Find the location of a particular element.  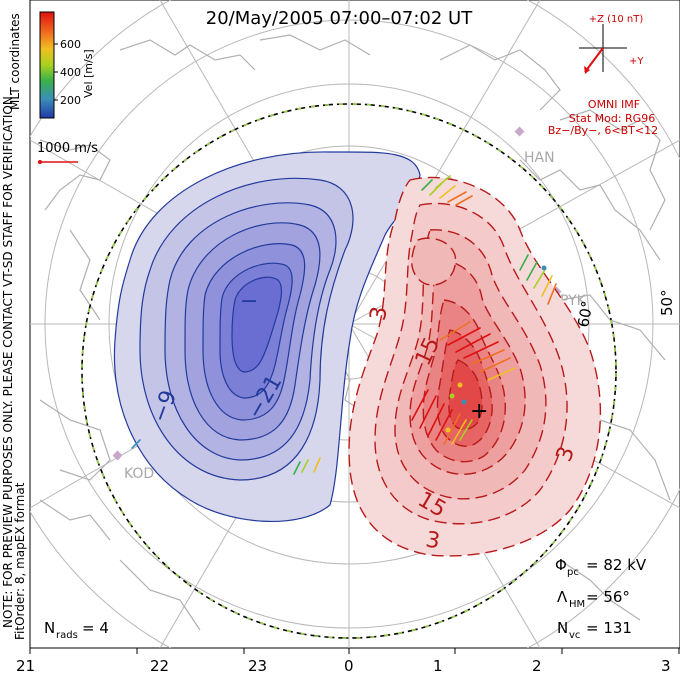

mlt-tick-2: 2 is located at coordinates (537, 665).